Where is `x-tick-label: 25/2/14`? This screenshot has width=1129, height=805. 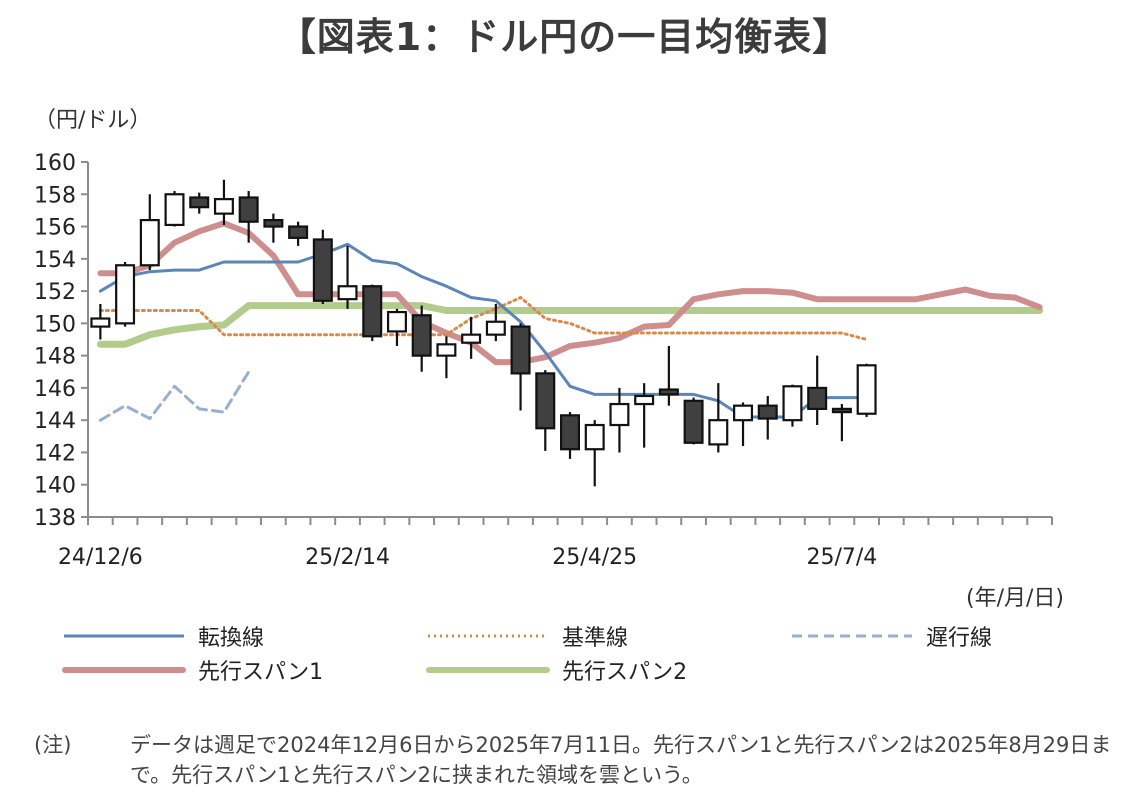 x-tick-label: 25/2/14 is located at coordinates (347, 557).